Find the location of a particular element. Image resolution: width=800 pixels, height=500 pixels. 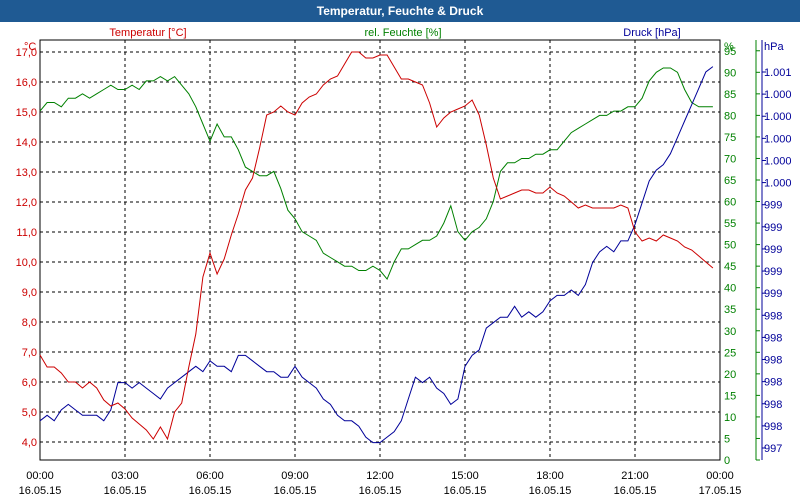

humidity-tick-label: 90 is located at coordinates (730, 73).